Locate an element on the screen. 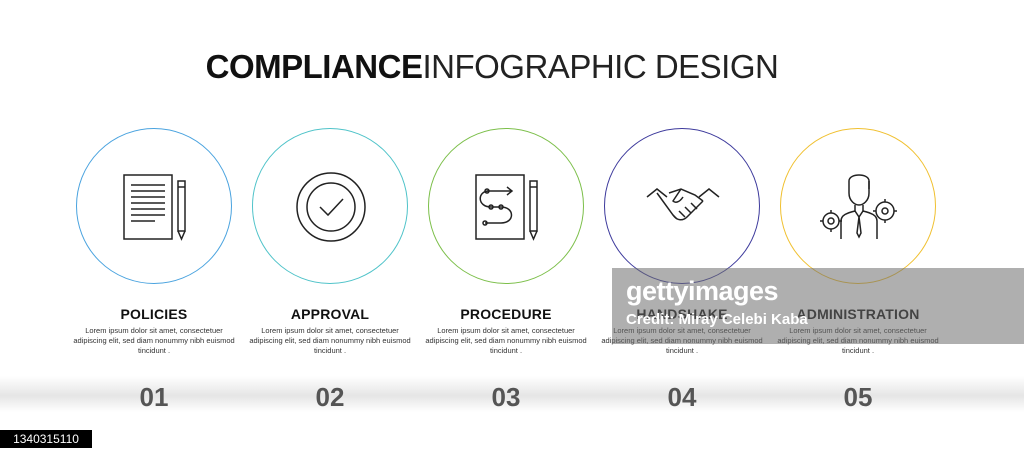 Image resolution: width=1024 pixels, height=460 pixels. step-label: POLICIES is located at coordinates (154, 314).